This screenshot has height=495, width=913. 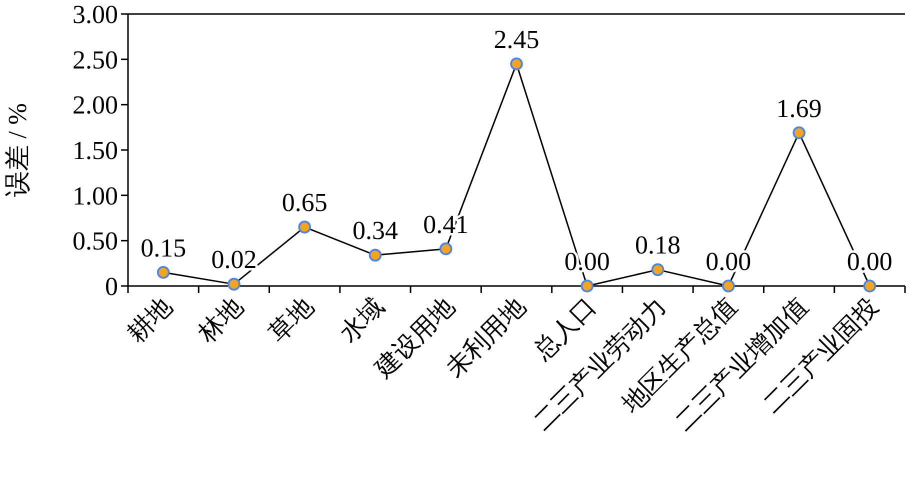 I want to click on data-label: 0.15, so click(x=163, y=247).